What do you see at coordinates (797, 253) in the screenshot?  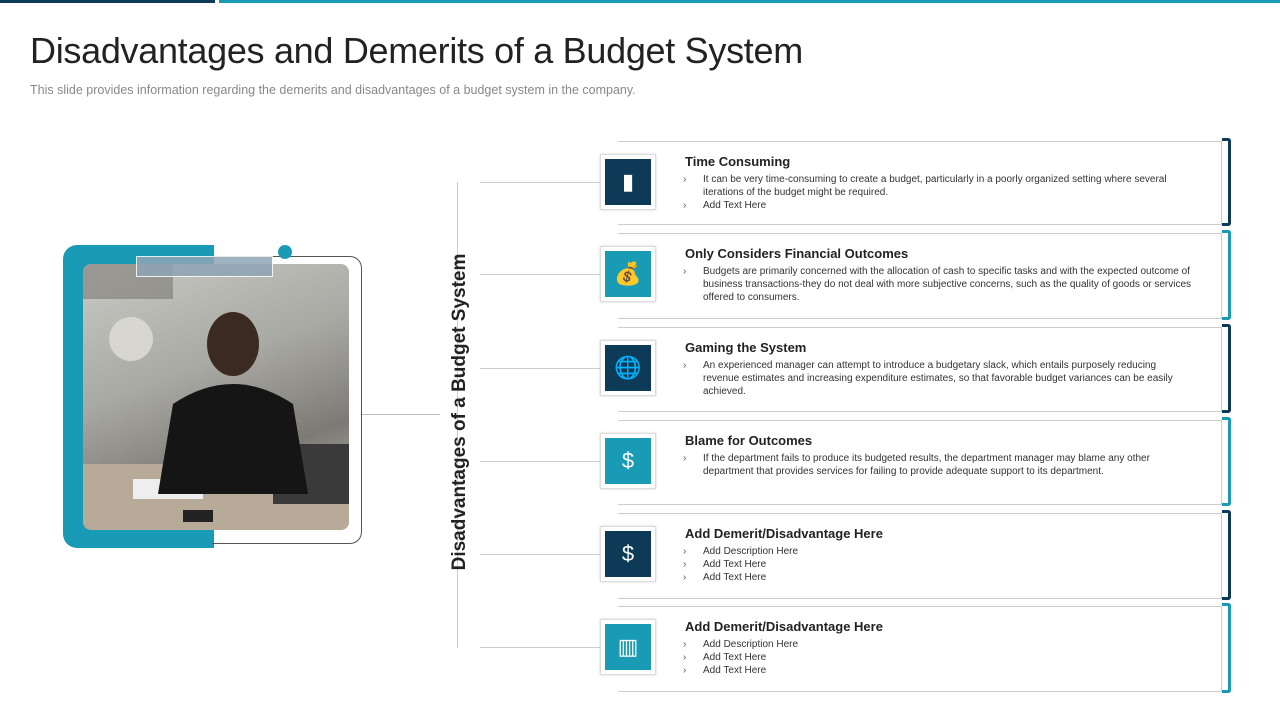 I see `demerit-title: Only Considers Financial Outcomes` at bounding box center [797, 253].